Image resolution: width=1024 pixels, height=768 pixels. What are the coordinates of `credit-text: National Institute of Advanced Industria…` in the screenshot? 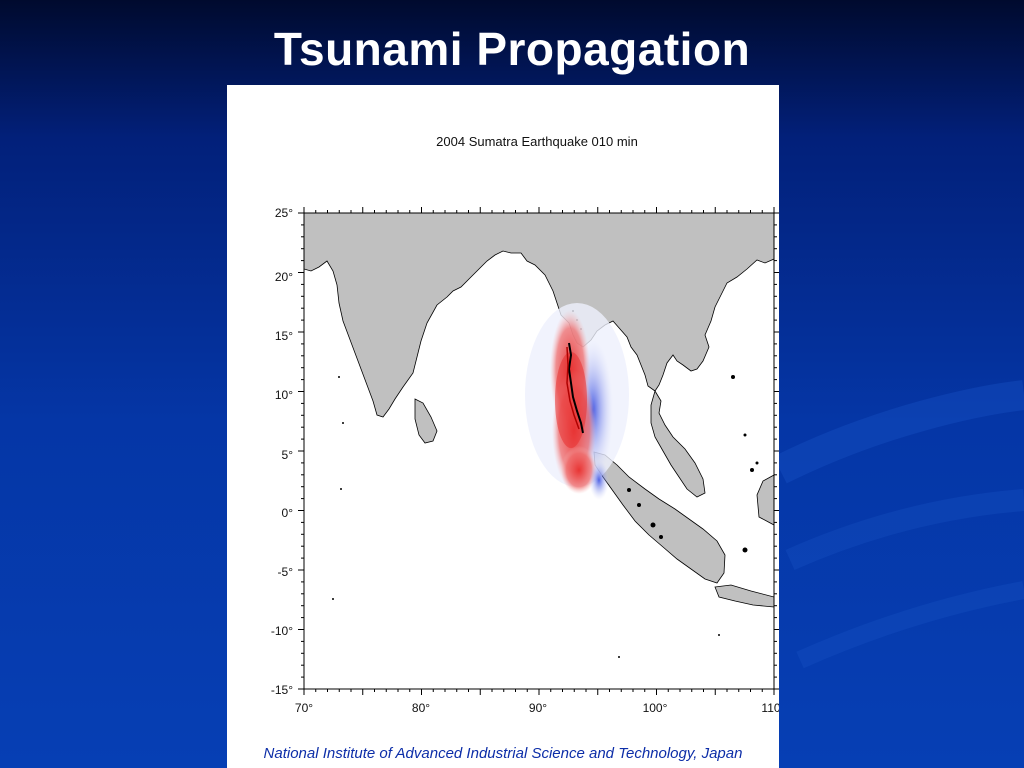 It's located at (503, 753).